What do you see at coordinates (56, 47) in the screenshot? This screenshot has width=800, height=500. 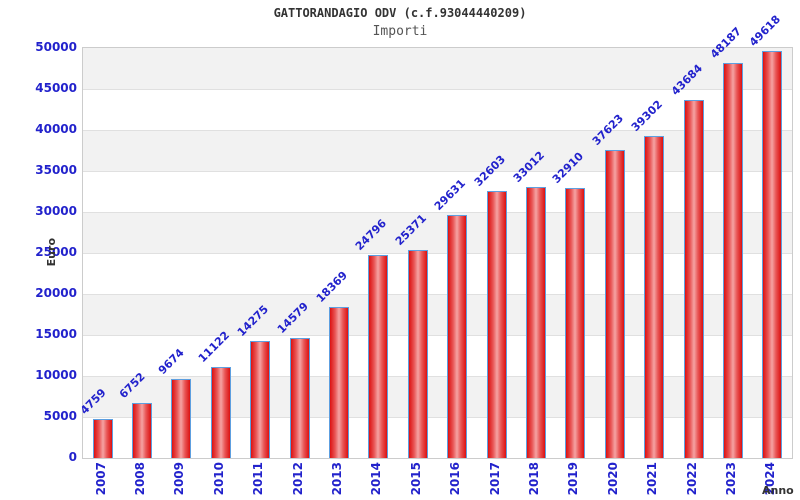 I see `y-tick-label: 50000` at bounding box center [56, 47].